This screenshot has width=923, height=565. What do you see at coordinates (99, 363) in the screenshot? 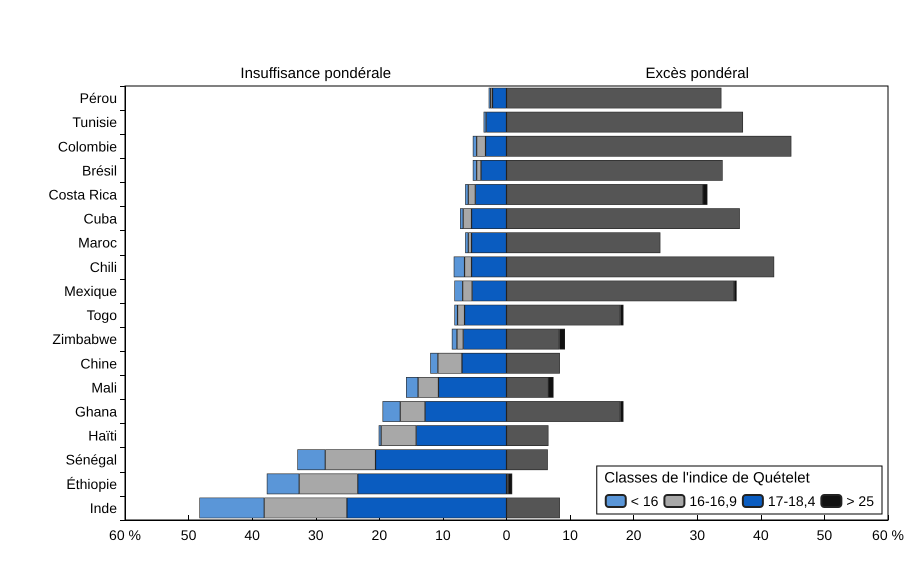
I see `y-tick-label: Chine` at bounding box center [99, 363].